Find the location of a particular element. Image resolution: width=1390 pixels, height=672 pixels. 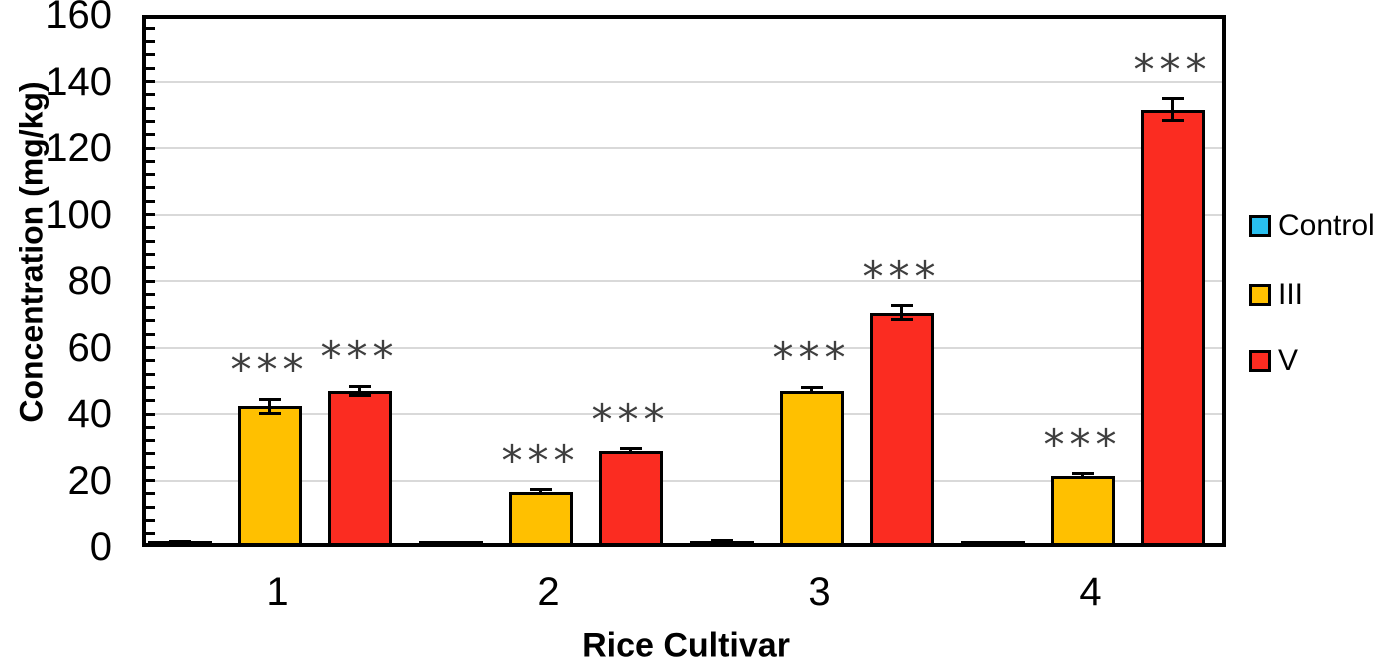

y-tick-label-40: 40 is located at coordinates (90, 414).